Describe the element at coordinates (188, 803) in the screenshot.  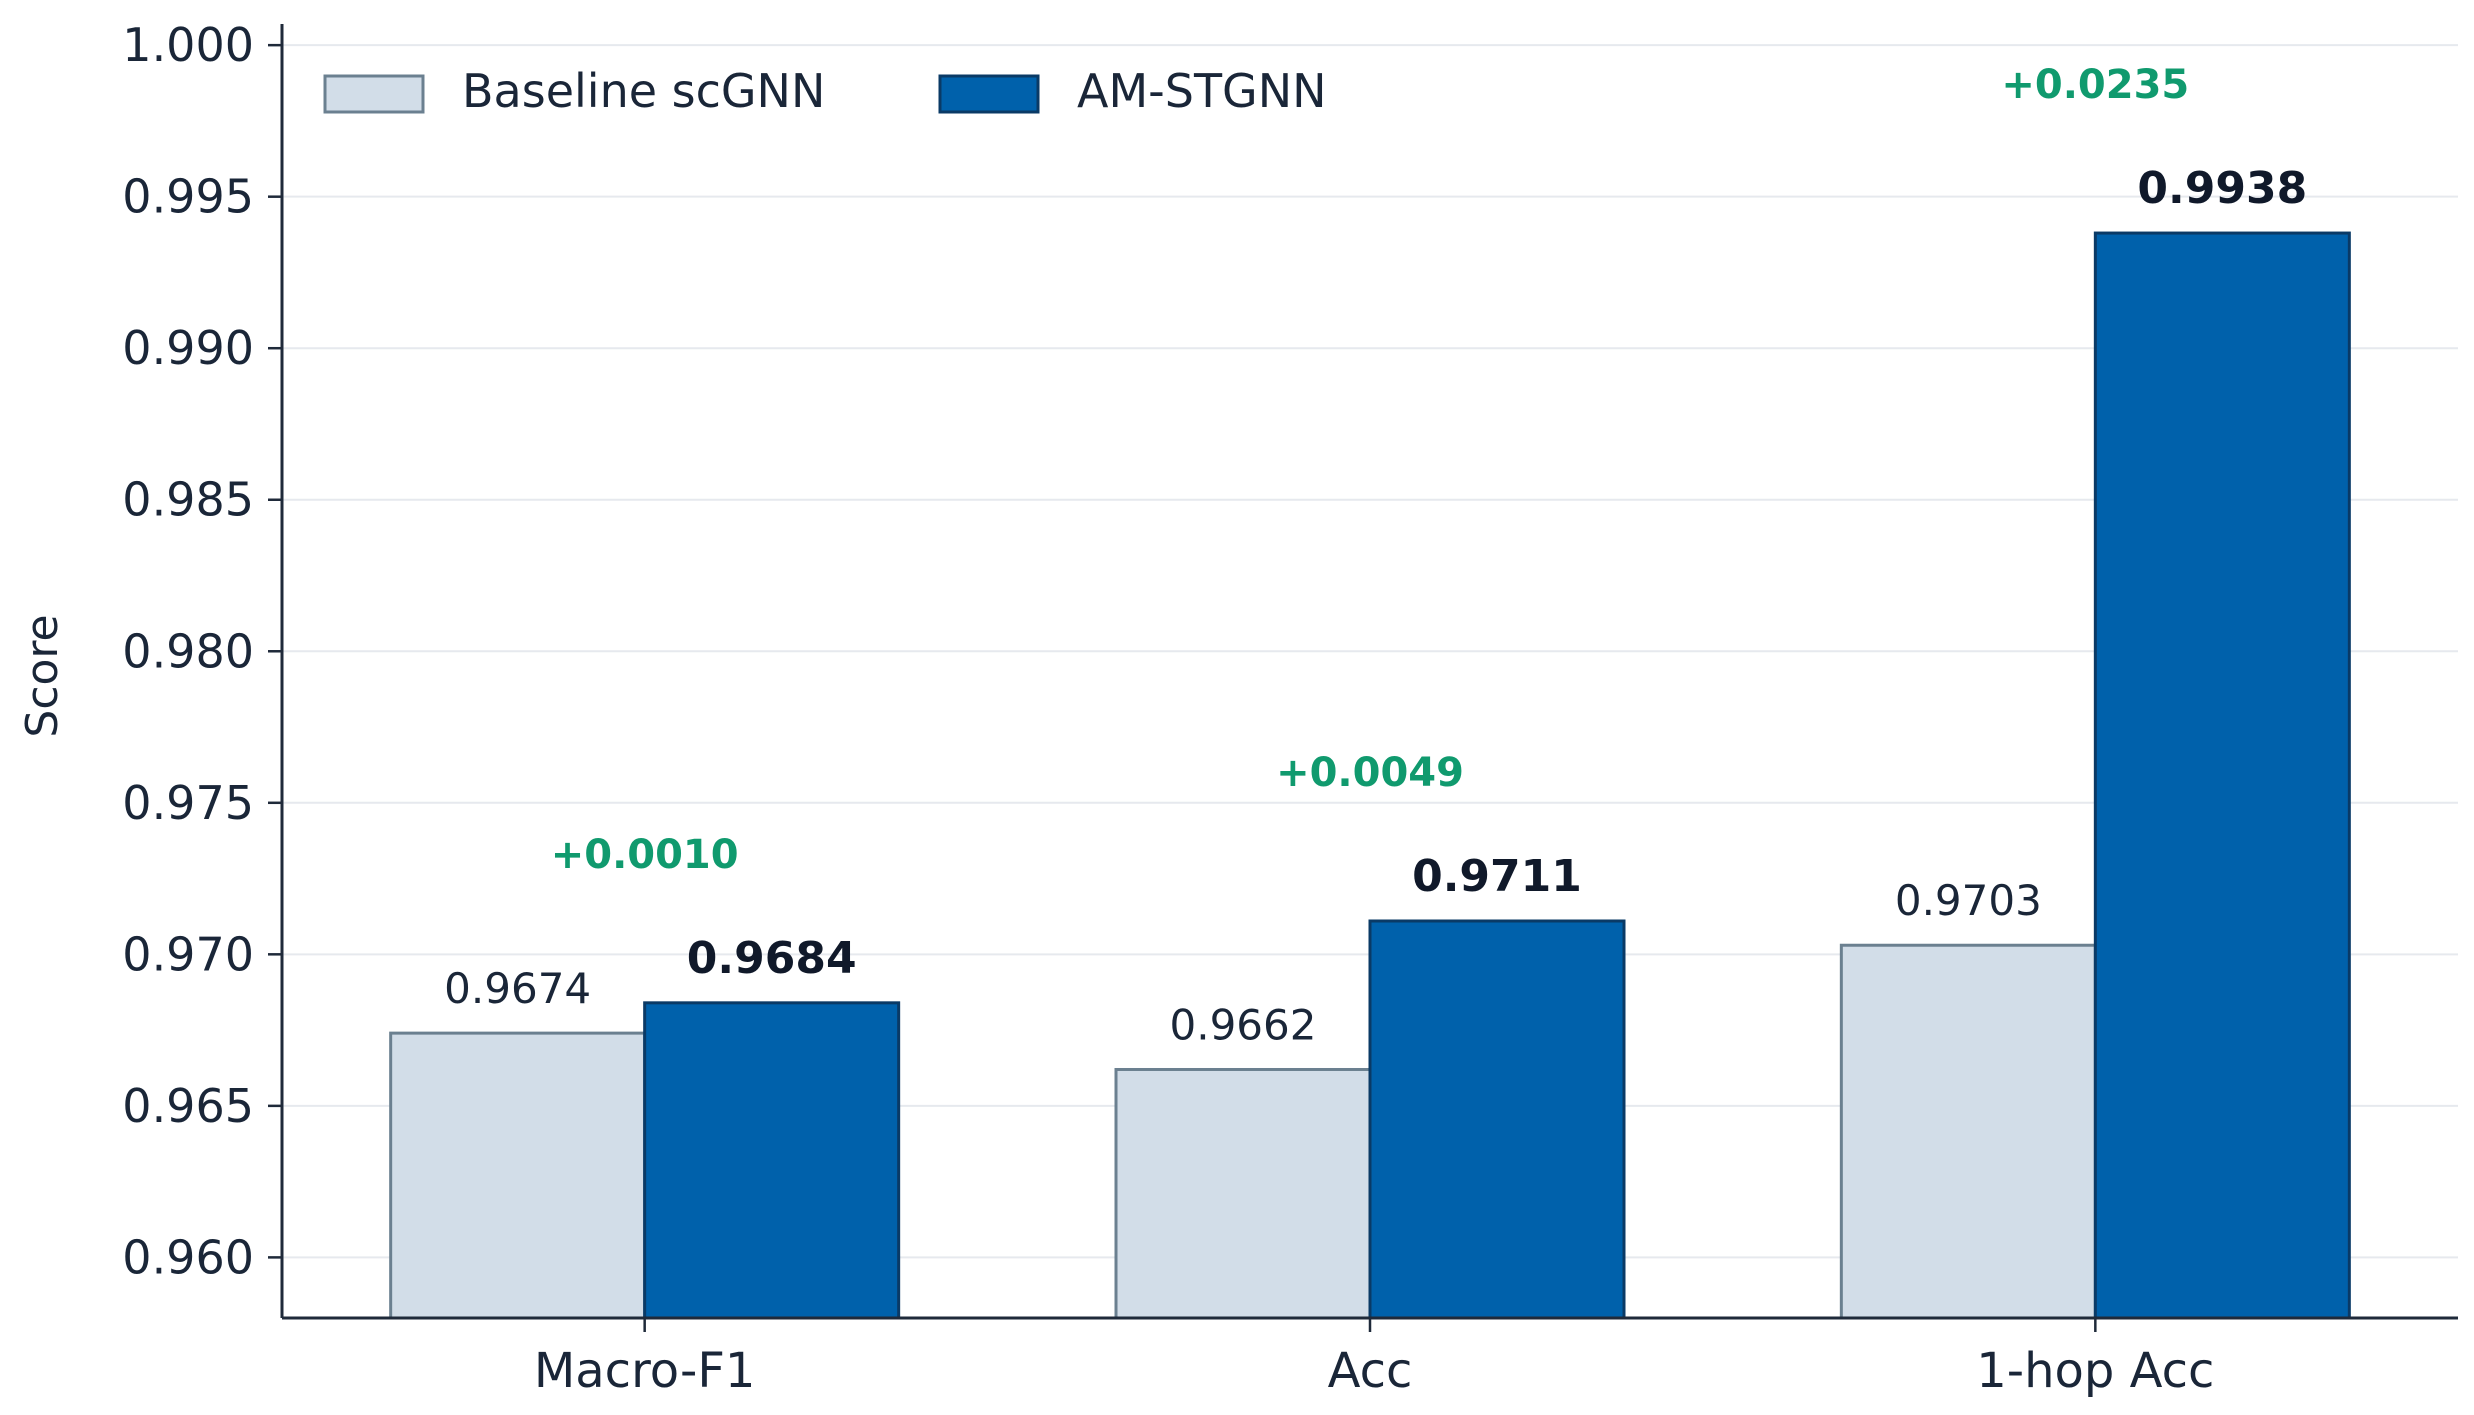
I see `y-tick-label: 0.975` at that location.